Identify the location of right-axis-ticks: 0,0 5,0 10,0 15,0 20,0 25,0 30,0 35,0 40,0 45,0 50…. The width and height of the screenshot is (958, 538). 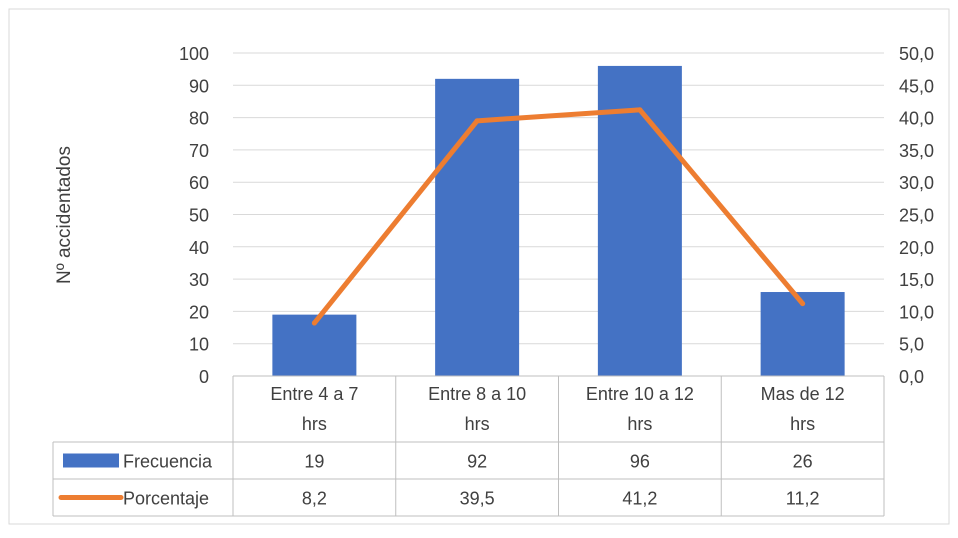
(916, 215).